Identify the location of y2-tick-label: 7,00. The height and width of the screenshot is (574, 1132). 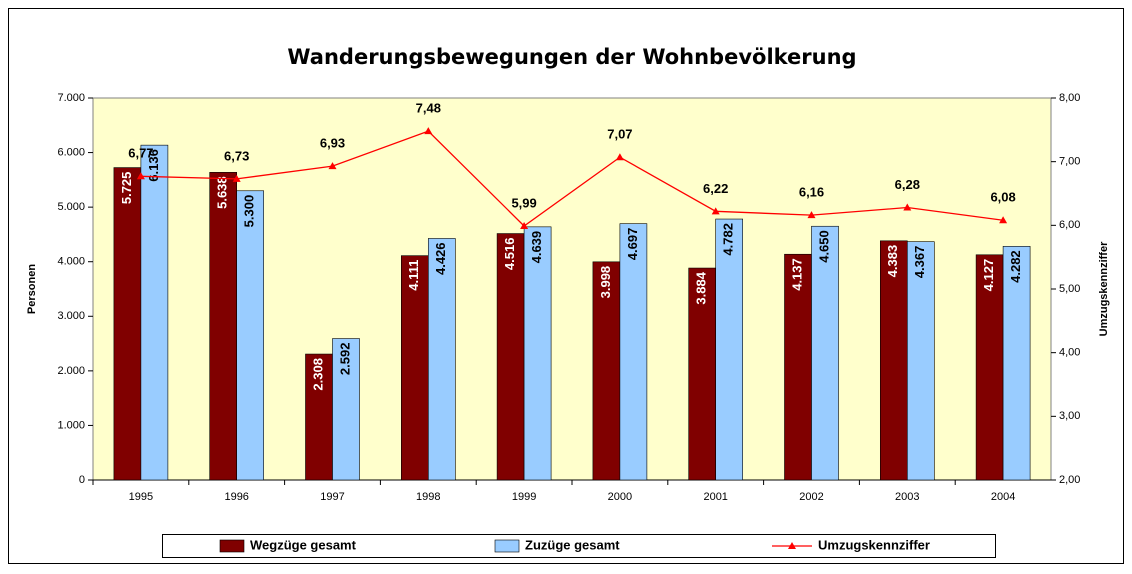
(1069, 162).